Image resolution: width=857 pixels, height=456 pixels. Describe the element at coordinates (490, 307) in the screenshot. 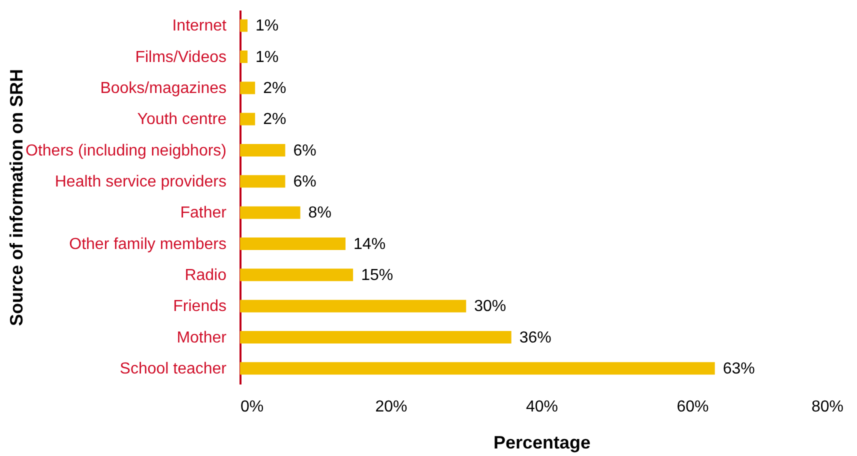

I see `data-label: 30%` at that location.